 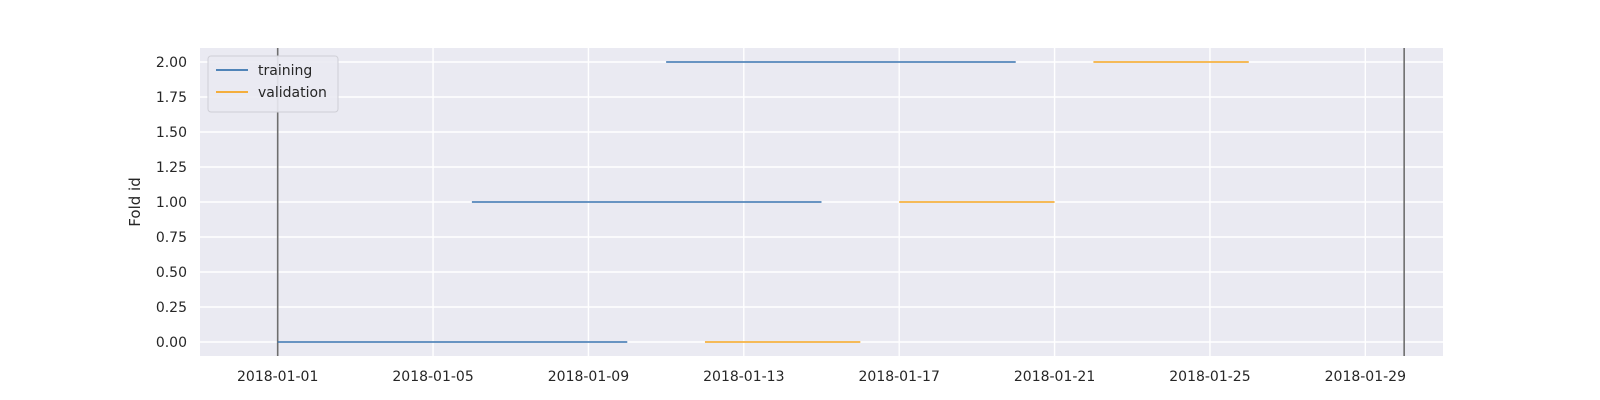 What do you see at coordinates (1209, 377) in the screenshot?
I see `x-tick-label: 2018-01-25` at bounding box center [1209, 377].